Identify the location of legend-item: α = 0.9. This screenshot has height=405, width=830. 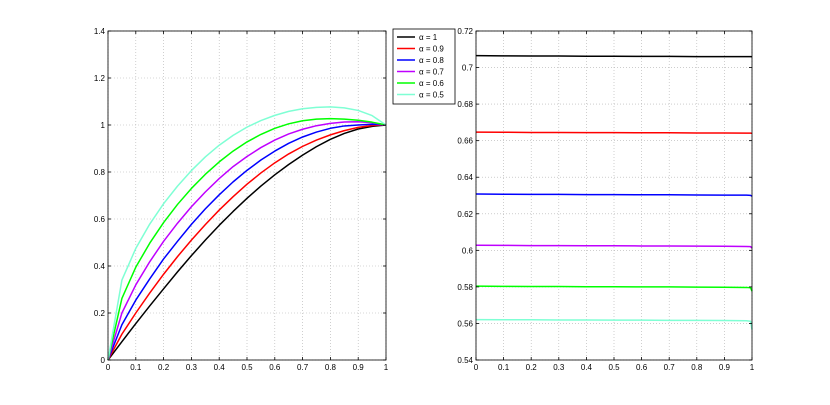
(420, 49).